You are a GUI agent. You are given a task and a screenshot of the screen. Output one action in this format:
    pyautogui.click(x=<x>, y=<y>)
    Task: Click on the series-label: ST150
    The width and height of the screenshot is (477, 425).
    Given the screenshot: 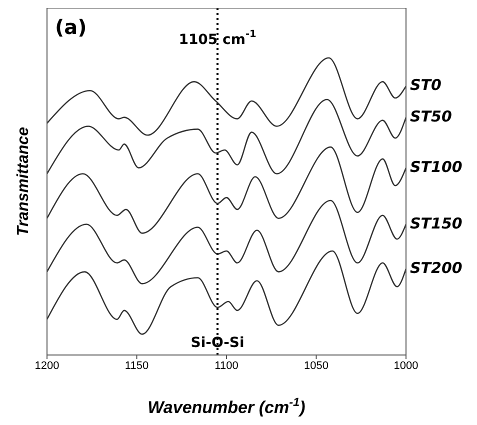 What is the action you would take?
    pyautogui.click(x=436, y=223)
    